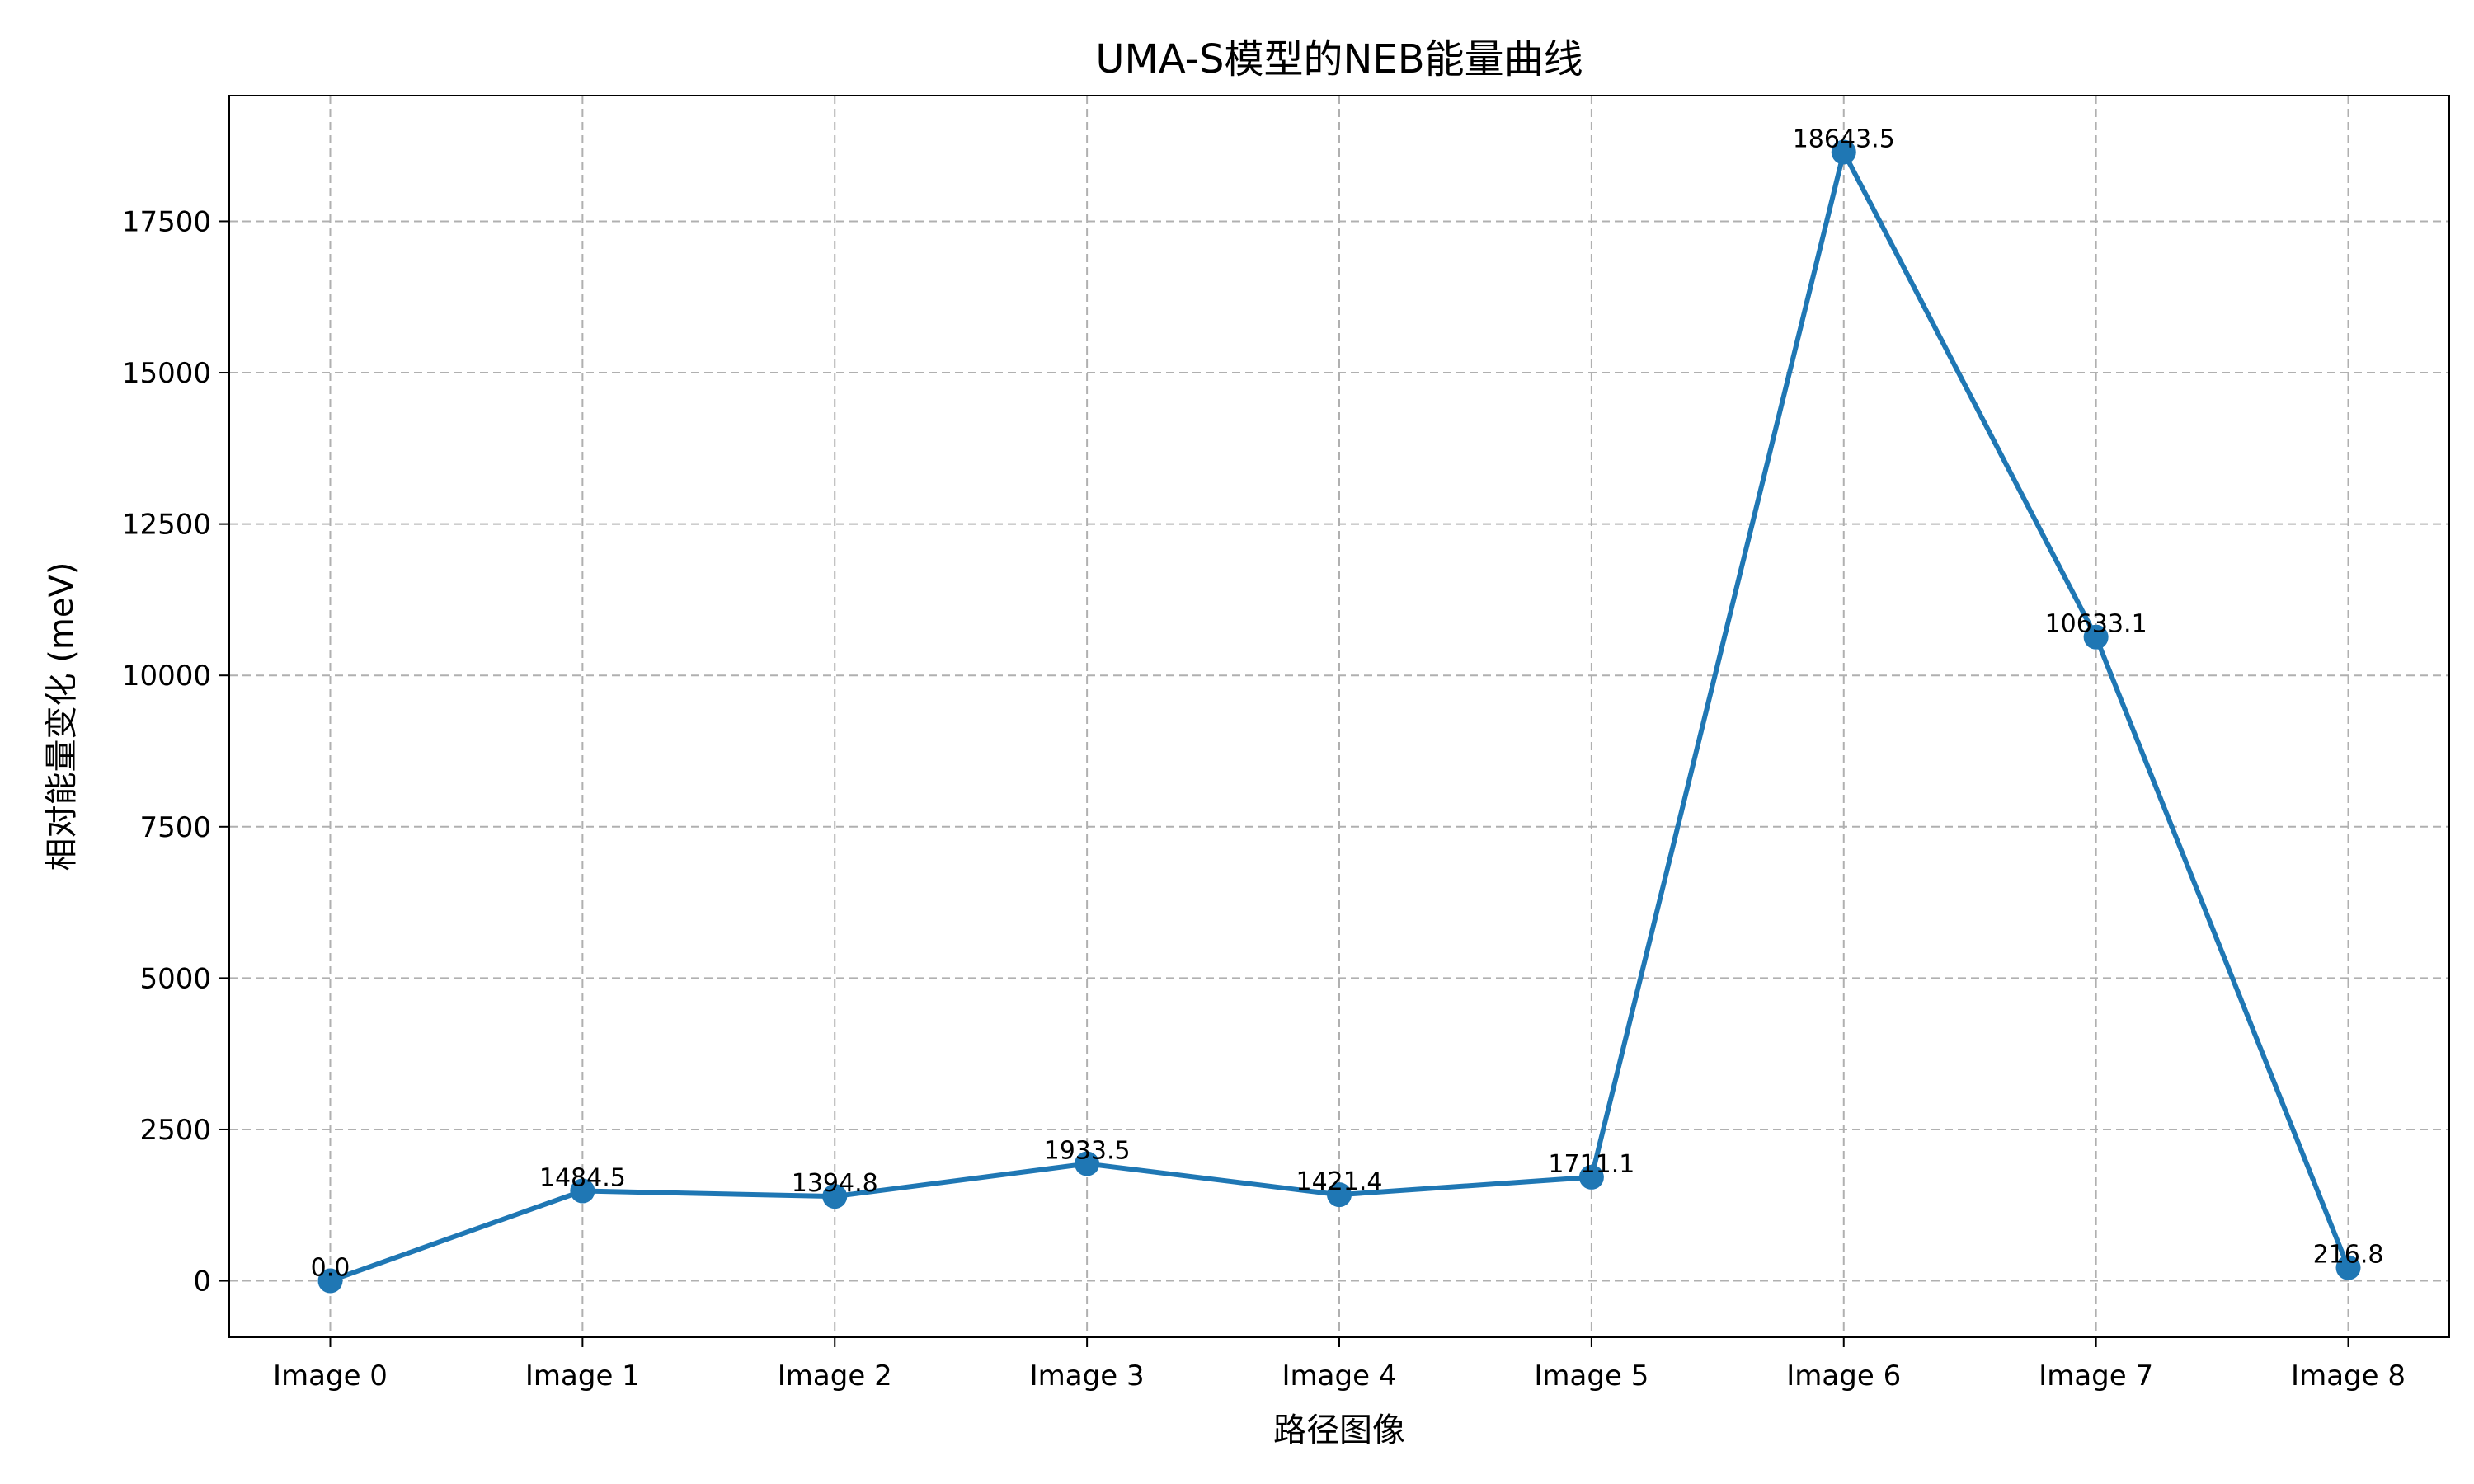 Image resolution: width=2474 pixels, height=1484 pixels. I want to click on x-tick-label-1: Image 1, so click(582, 1376).